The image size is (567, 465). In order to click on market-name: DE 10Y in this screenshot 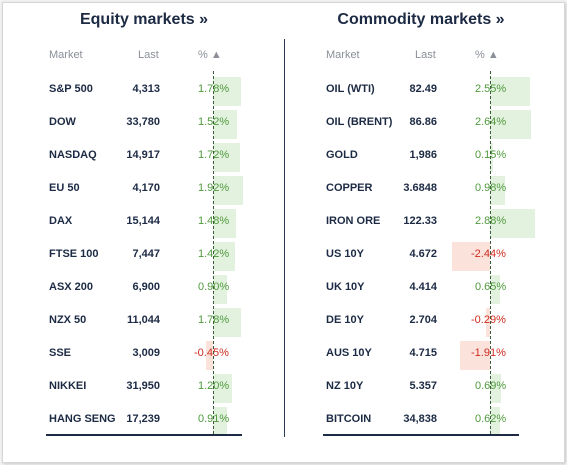, I will do `click(345, 320)`.